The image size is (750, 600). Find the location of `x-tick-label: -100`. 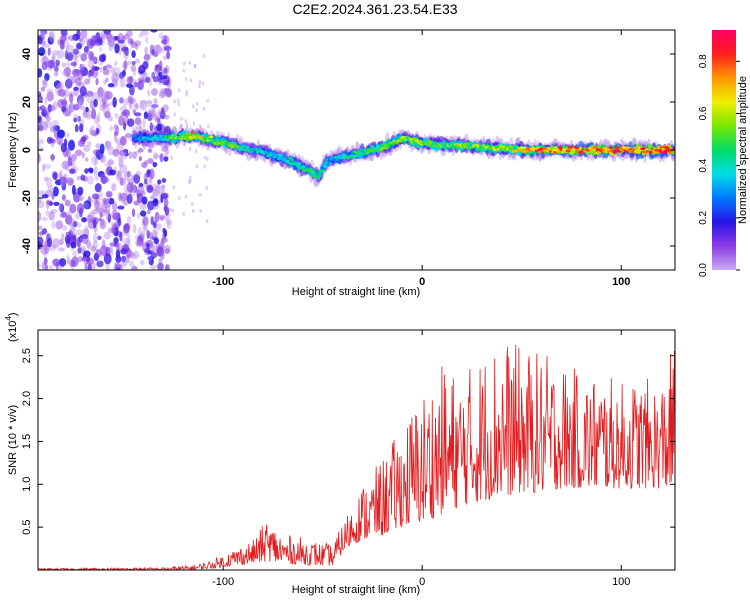

x-tick-label: -100 is located at coordinates (223, 282).